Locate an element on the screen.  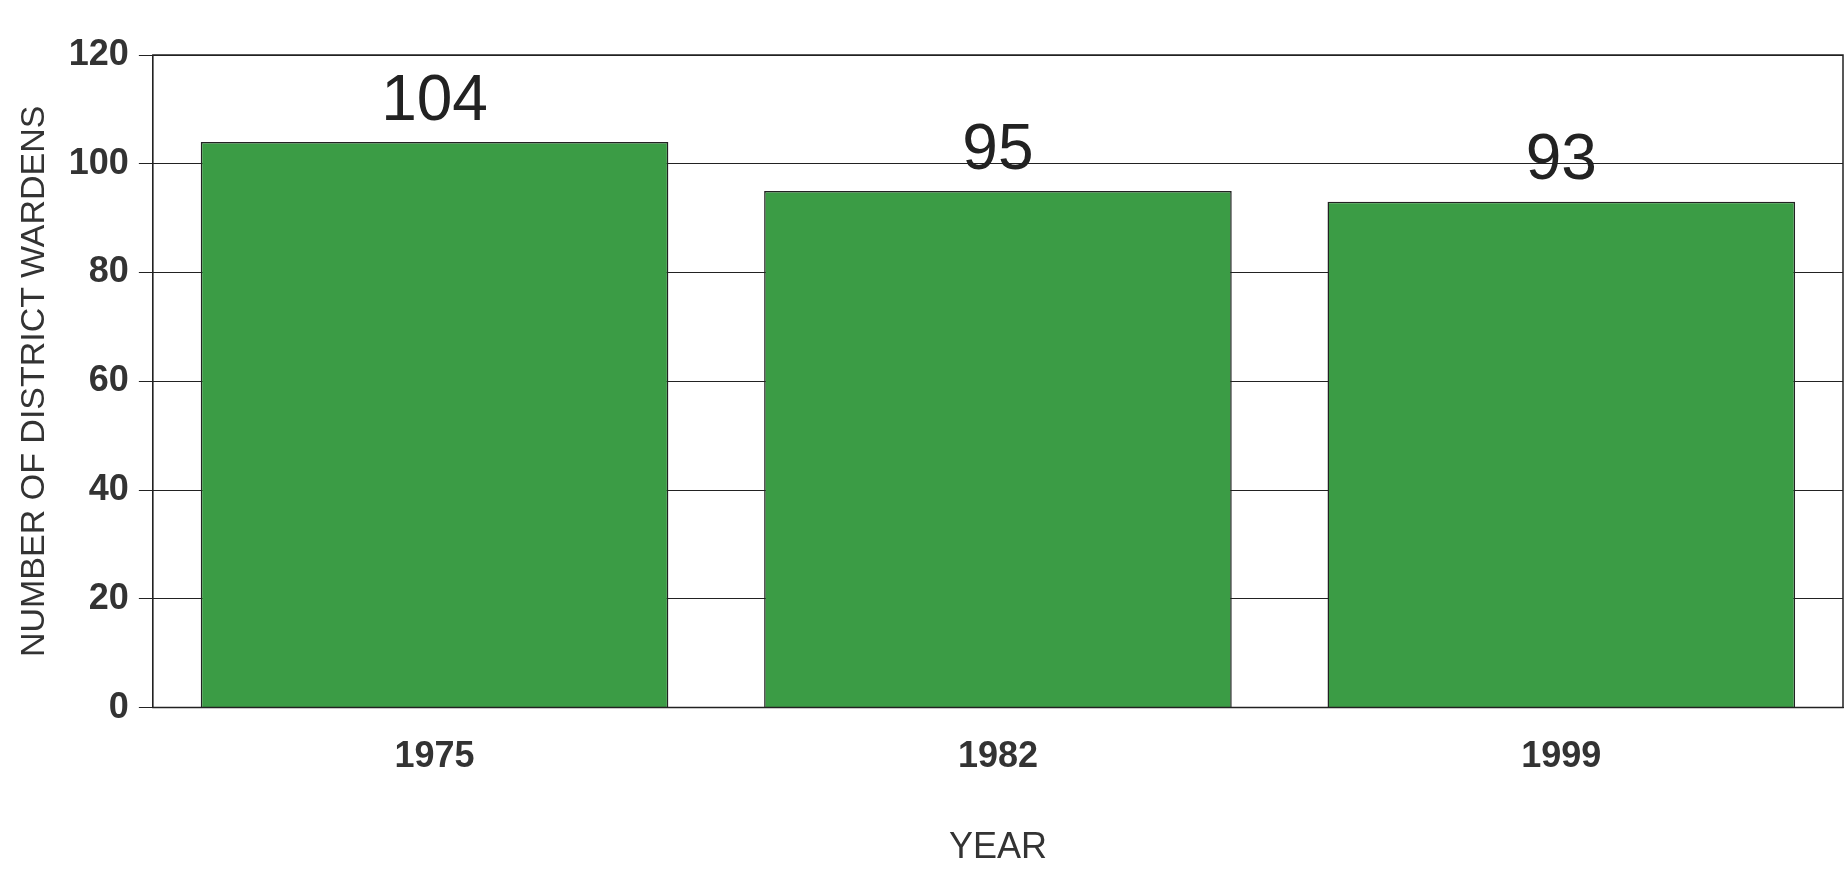
x-axis-title: YEAR is located at coordinates (997, 846).